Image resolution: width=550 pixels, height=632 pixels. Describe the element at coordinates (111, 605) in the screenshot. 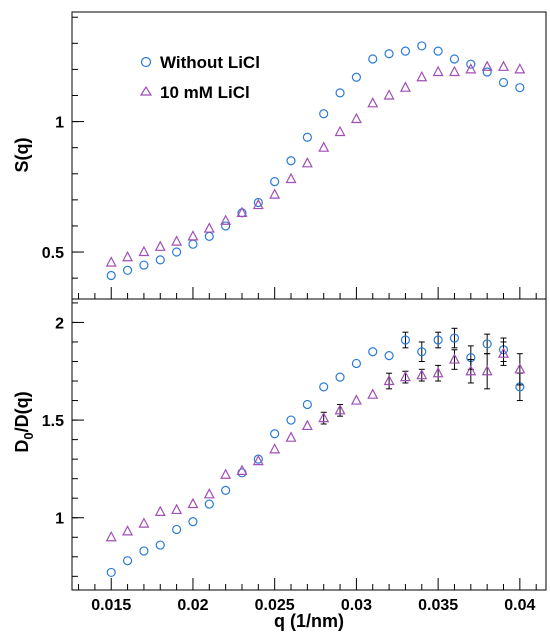

I see `x-tick-label: 0.015` at that location.